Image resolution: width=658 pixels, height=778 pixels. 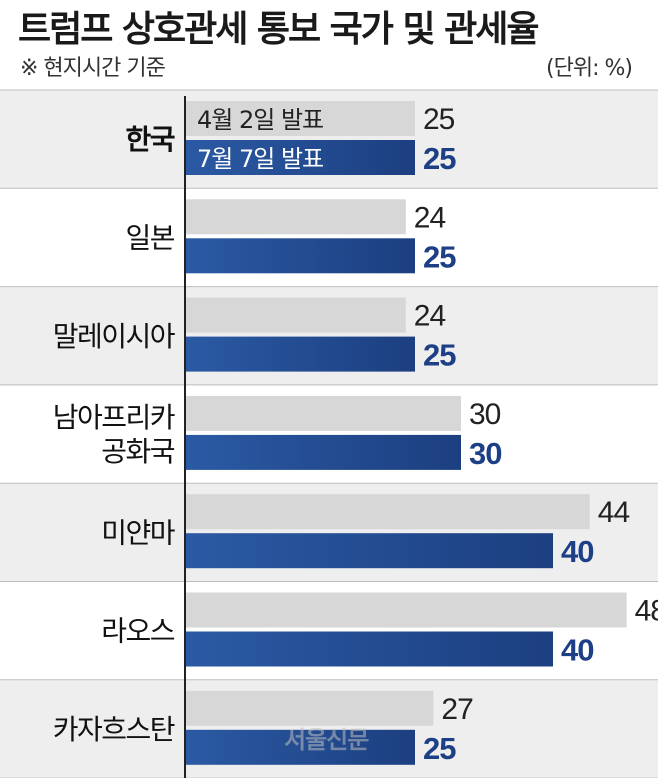 I want to click on category-label: 남아프리카 공화국, so click(x=114, y=434).